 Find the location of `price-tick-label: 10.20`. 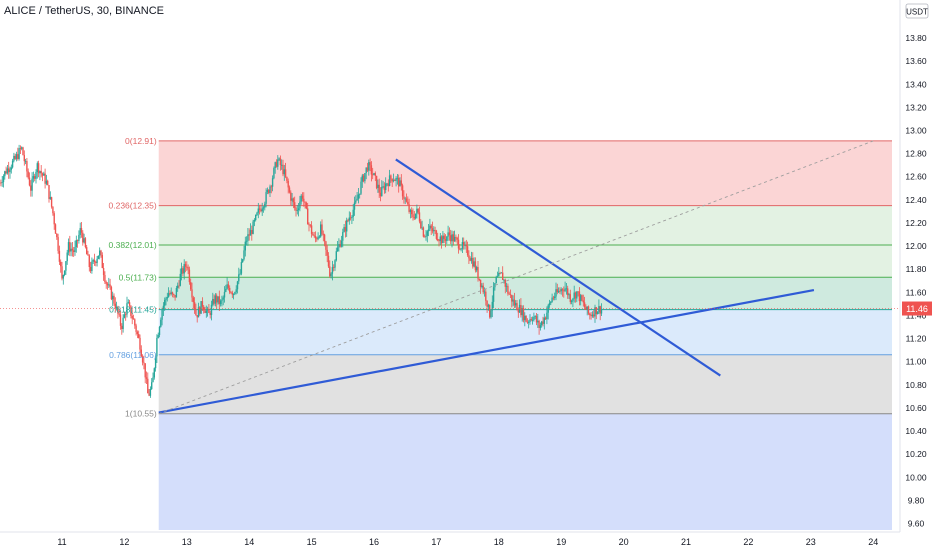

price-tick-label: 10.20 is located at coordinates (916, 454).